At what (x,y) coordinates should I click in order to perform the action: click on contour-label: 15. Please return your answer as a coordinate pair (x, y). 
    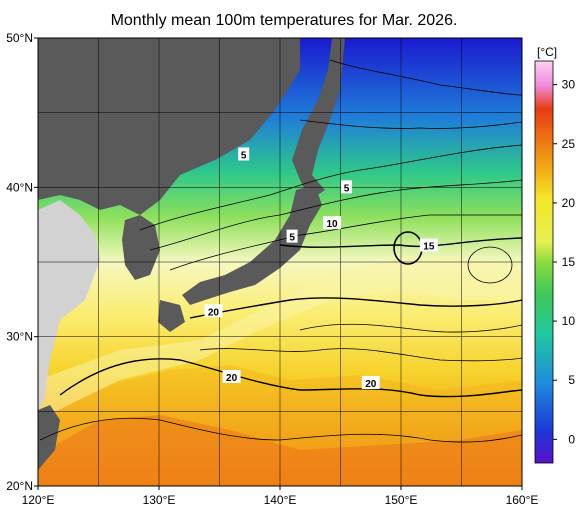
    Looking at the image, I should click on (429, 247).